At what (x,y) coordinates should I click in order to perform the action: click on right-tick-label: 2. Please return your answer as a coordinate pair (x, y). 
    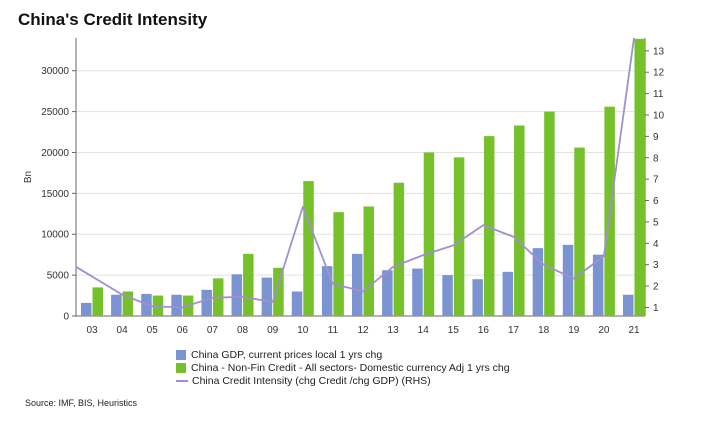
    Looking at the image, I should click on (656, 287).